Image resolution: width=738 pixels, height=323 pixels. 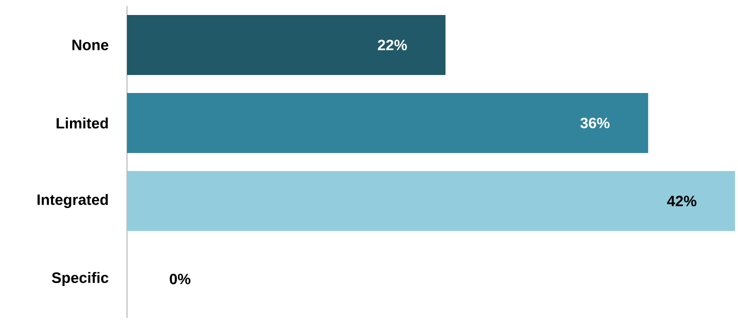 What do you see at coordinates (392, 45) in the screenshot?
I see `data-label: 22%` at bounding box center [392, 45].